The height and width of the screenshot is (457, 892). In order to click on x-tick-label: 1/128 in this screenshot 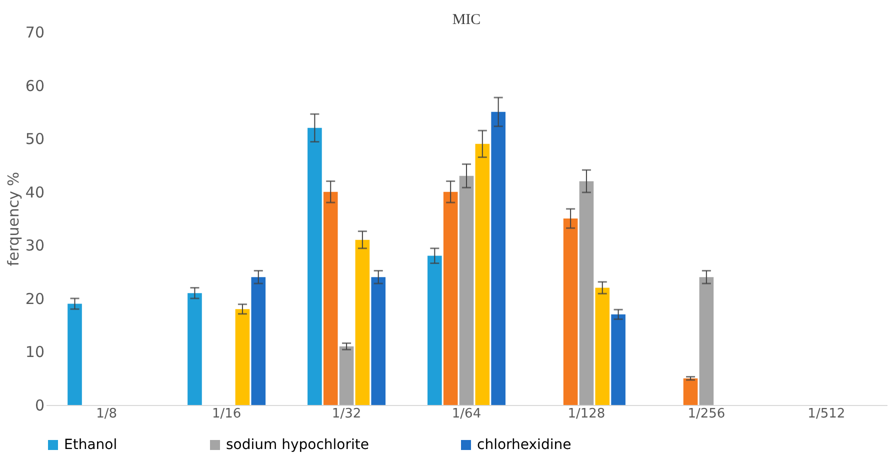, I will do `click(587, 414)`.